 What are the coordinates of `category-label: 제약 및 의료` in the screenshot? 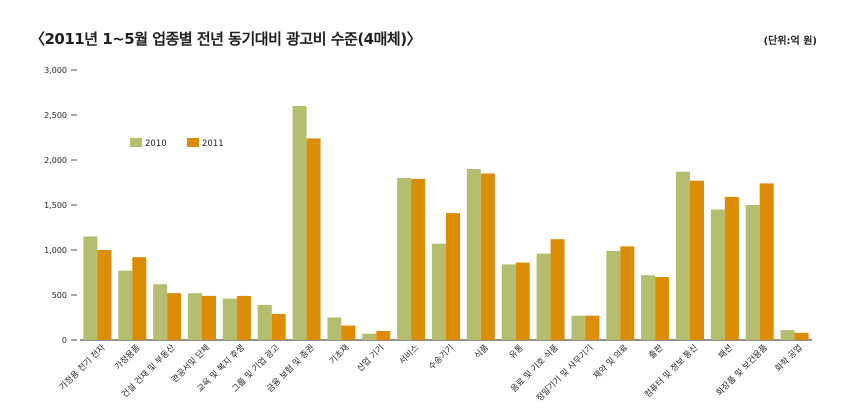 It's located at (610, 361).